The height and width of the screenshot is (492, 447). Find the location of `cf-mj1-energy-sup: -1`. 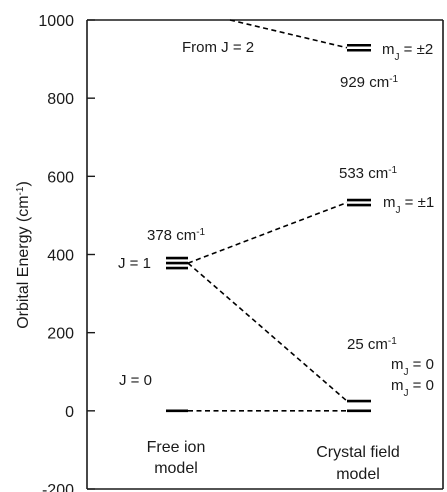

cf-mj1-energy-sup: -1 is located at coordinates (392, 170).